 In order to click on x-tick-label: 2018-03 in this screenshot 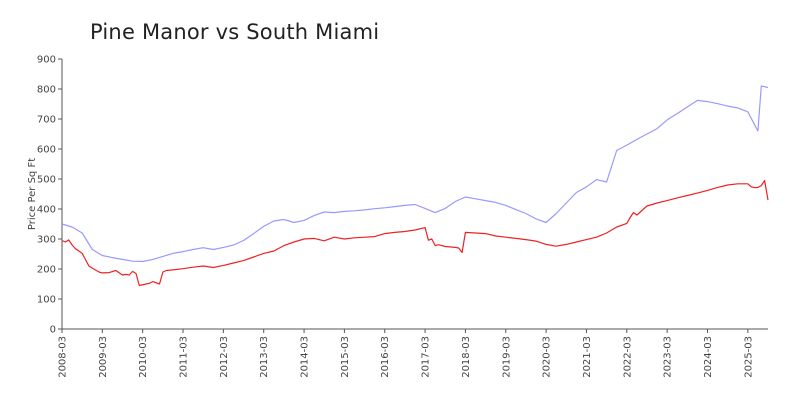, I will do `click(466, 357)`.